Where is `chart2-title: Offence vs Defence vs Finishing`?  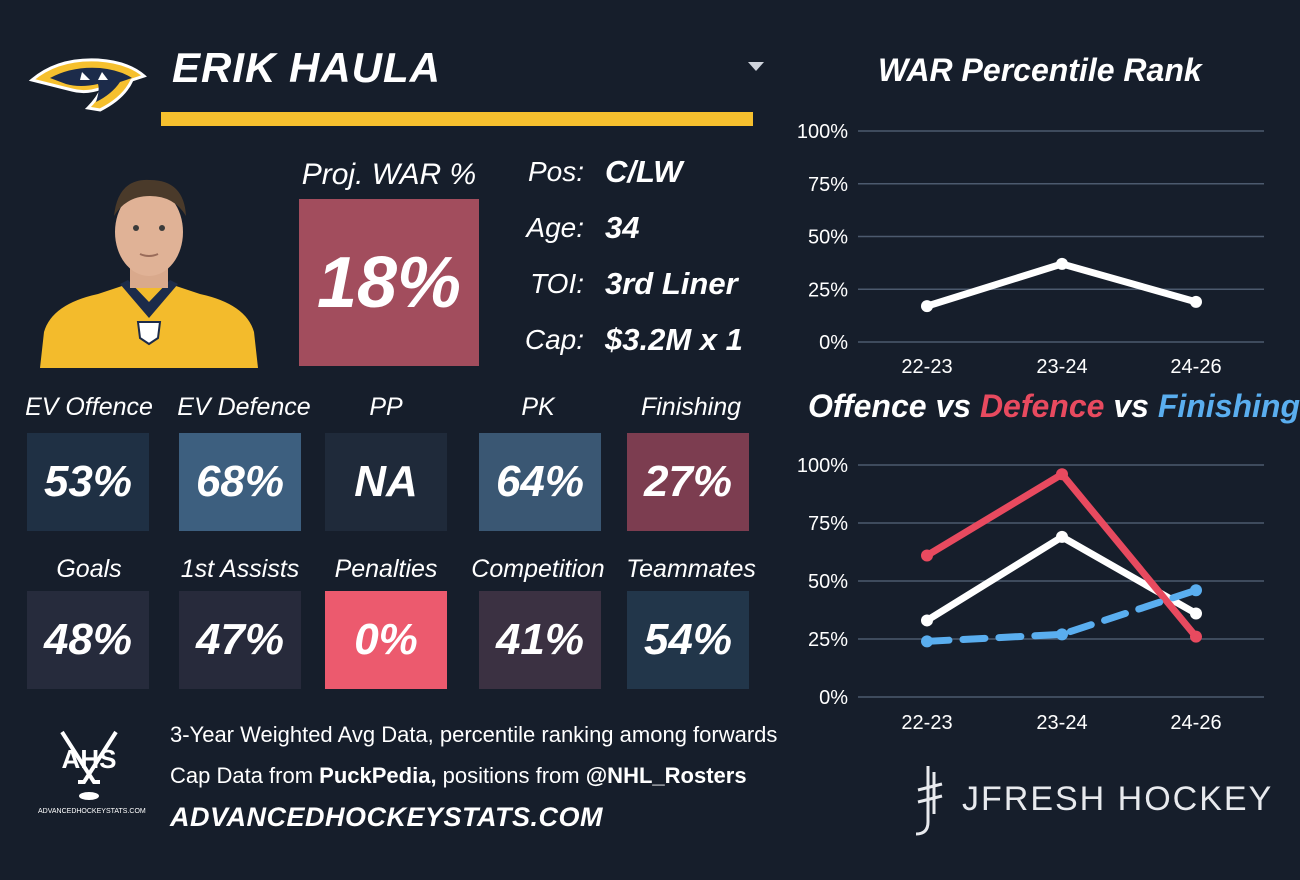
chart2-title: Offence vs Defence vs Finishing is located at coordinates (1054, 406).